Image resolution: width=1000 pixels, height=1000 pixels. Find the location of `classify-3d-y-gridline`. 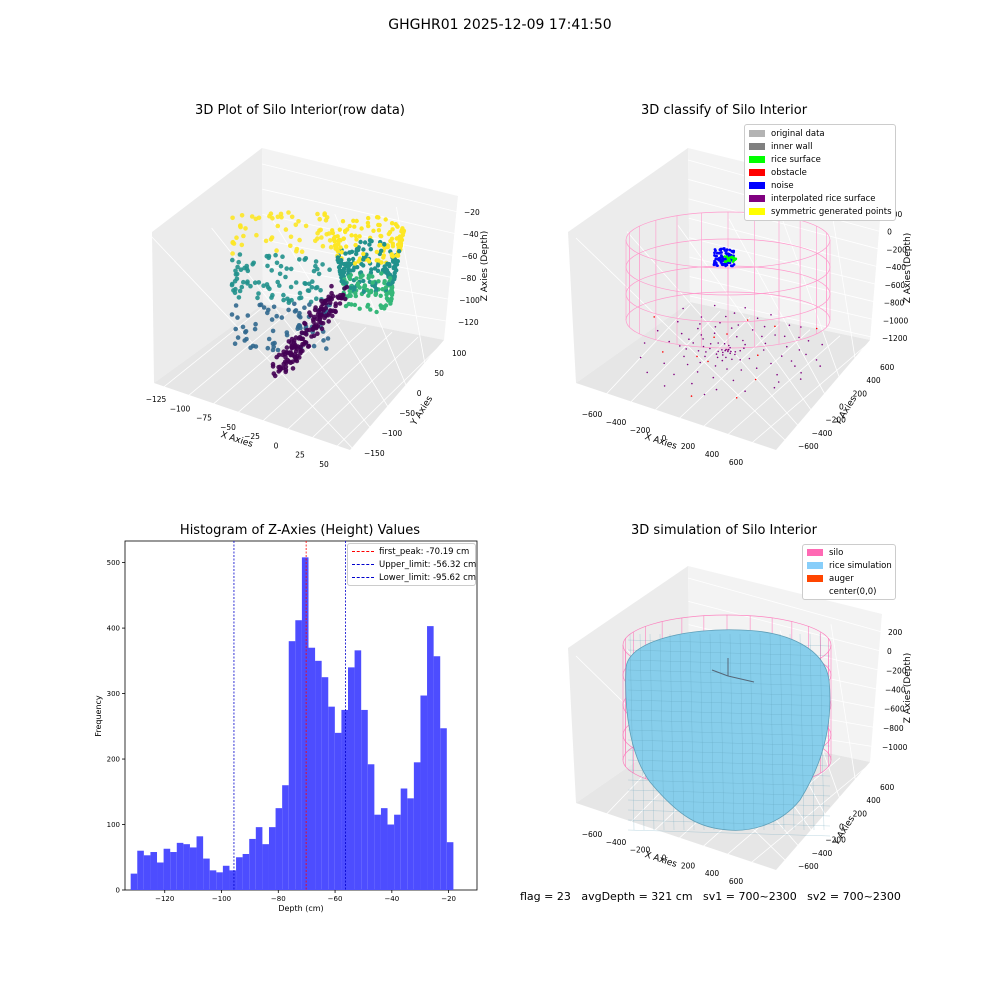

classify-3d-y-gridline is located at coordinates (683, 341).